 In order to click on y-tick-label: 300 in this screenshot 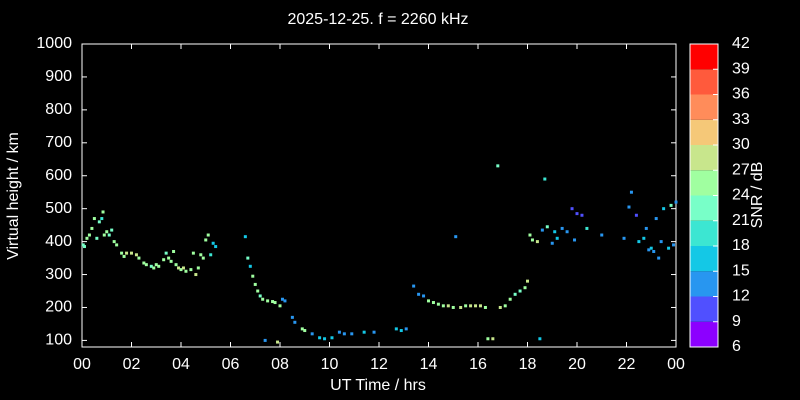, I will do `click(58, 274)`.